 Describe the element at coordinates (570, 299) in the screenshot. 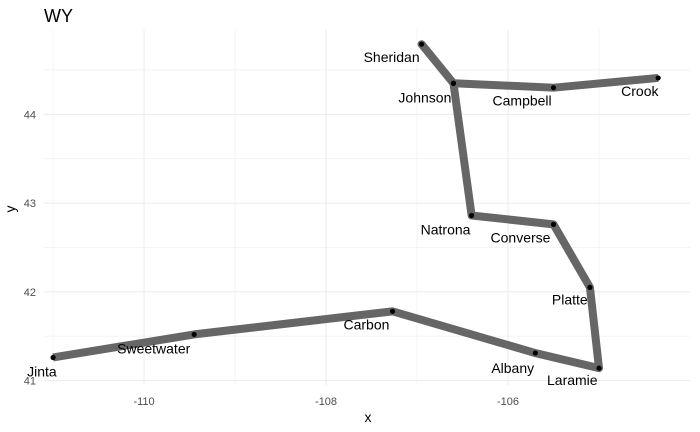

I see `point-label-platte: Platte` at that location.